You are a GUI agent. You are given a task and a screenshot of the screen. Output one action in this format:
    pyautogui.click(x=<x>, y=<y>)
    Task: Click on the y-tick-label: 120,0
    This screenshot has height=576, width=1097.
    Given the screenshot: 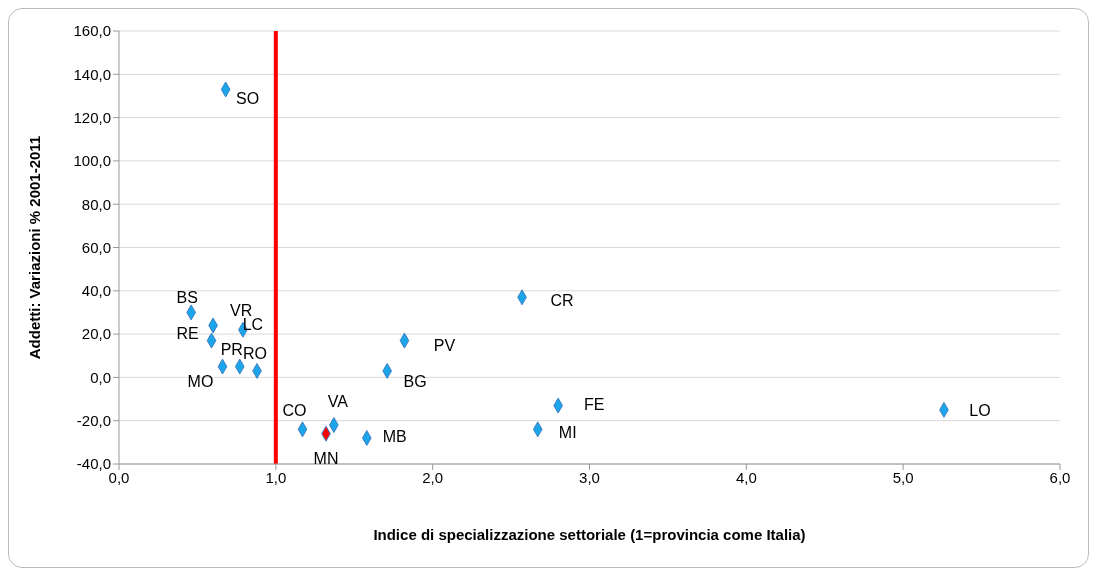 What is the action you would take?
    pyautogui.click(x=92, y=117)
    